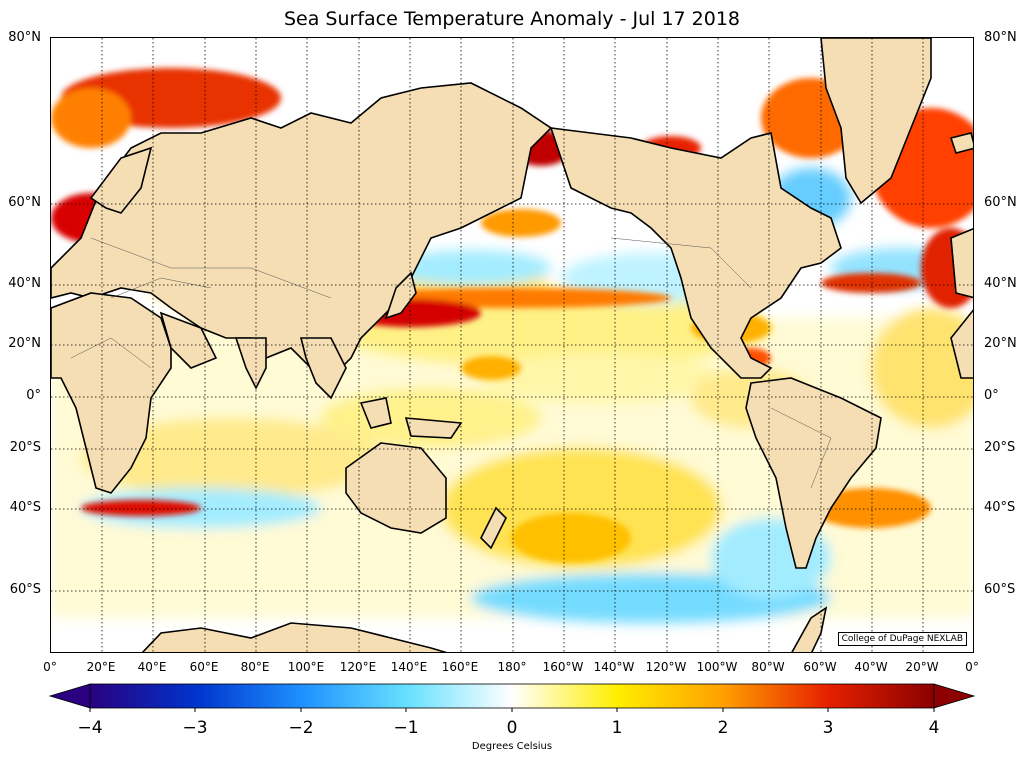 Image resolution: width=1024 pixels, height=768 pixels. What do you see at coordinates (820, 667) in the screenshot?
I see `lon-label: 60°W` at bounding box center [820, 667].